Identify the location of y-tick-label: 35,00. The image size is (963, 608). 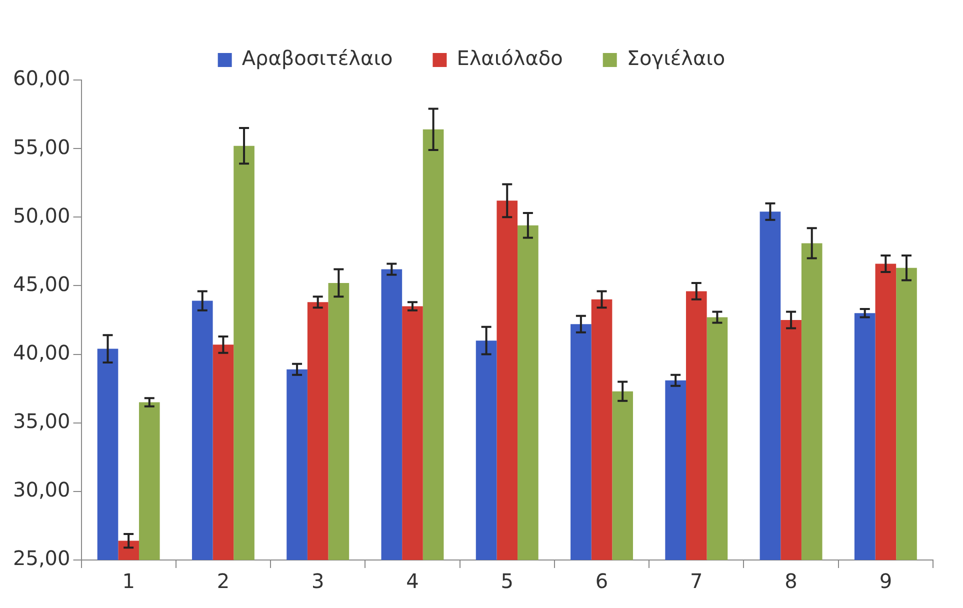
(41, 421).